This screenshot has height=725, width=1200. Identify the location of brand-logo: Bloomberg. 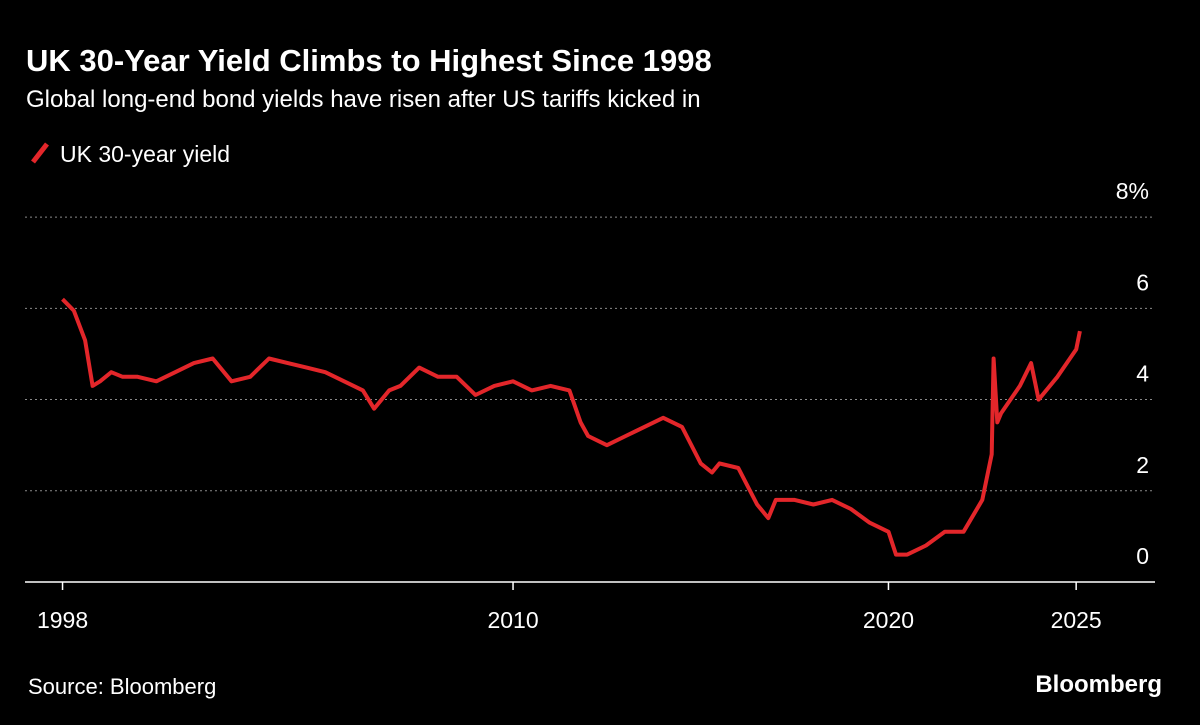
(1098, 684).